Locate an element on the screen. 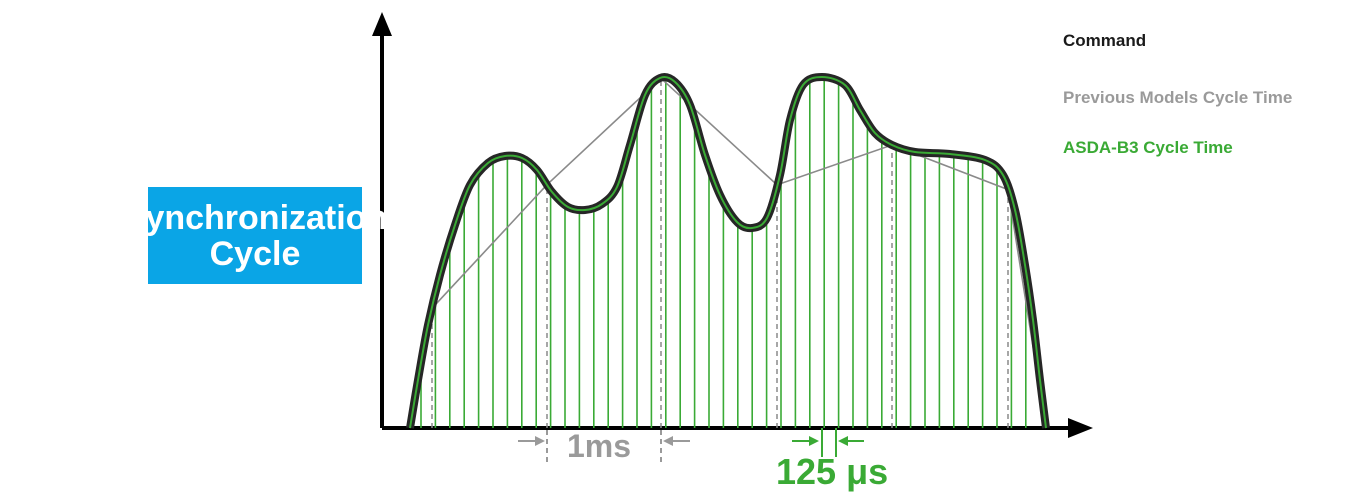  legend-command: Command is located at coordinates (1105, 40).